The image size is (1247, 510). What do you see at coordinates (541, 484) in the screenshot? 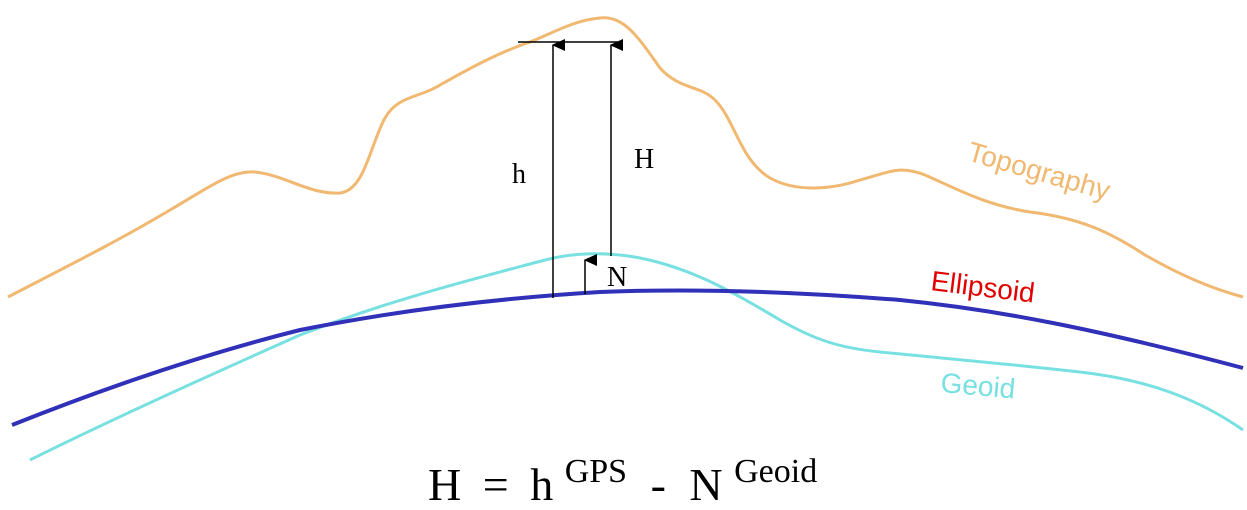
I see `formula-h: h` at bounding box center [541, 484].